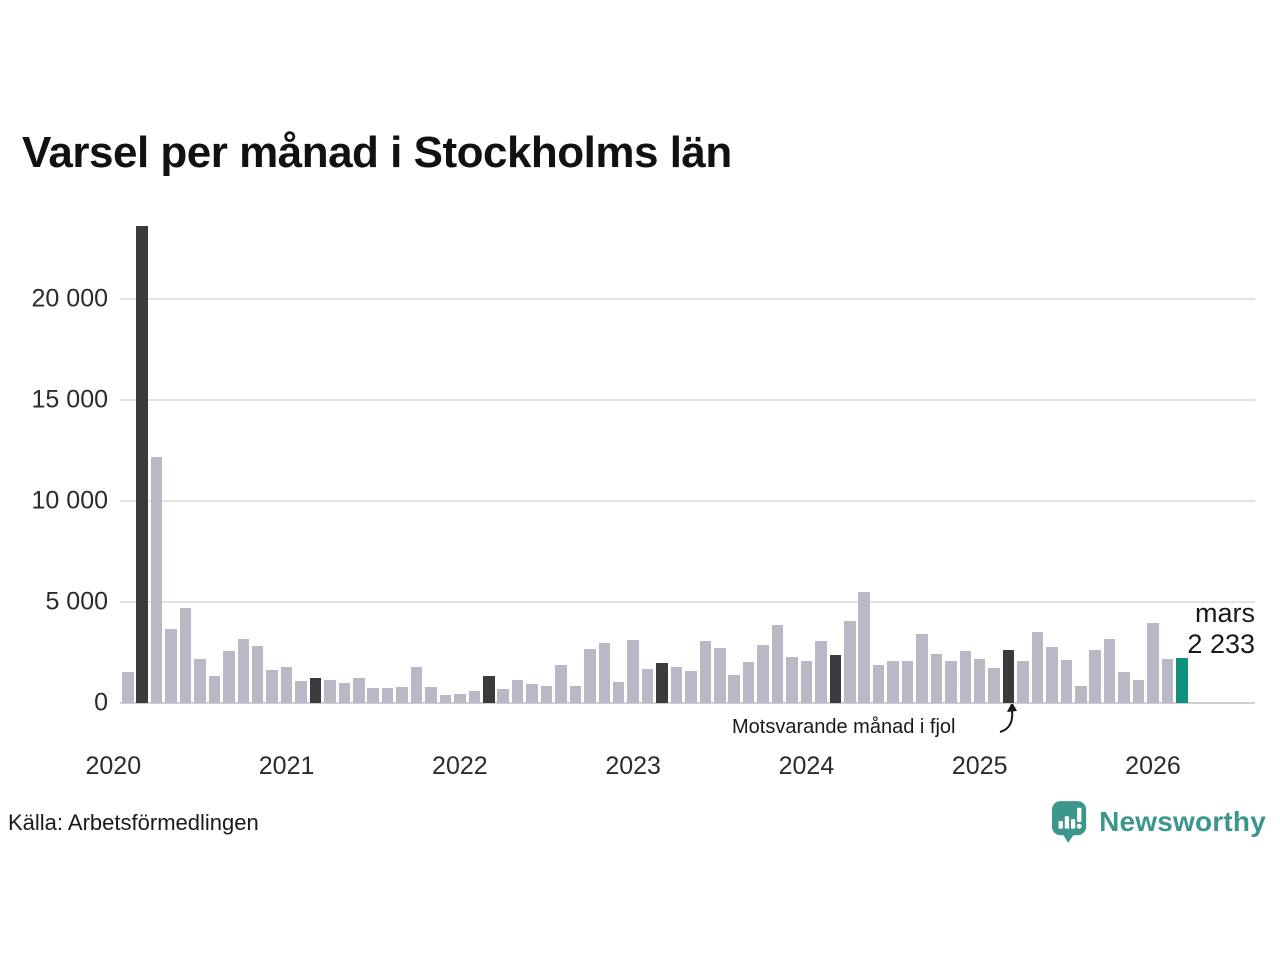  What do you see at coordinates (1069, 822) in the screenshot?
I see `newsworthy-bubble-chart-icon` at bounding box center [1069, 822].